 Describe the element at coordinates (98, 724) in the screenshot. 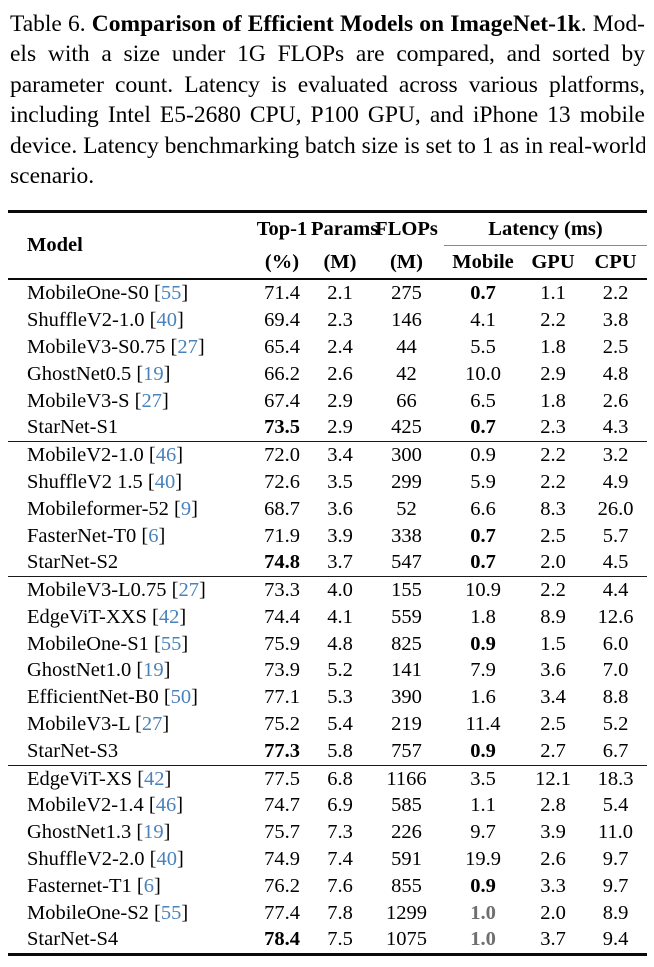

I see `model-cell: MobileV3-L [27]` at that location.